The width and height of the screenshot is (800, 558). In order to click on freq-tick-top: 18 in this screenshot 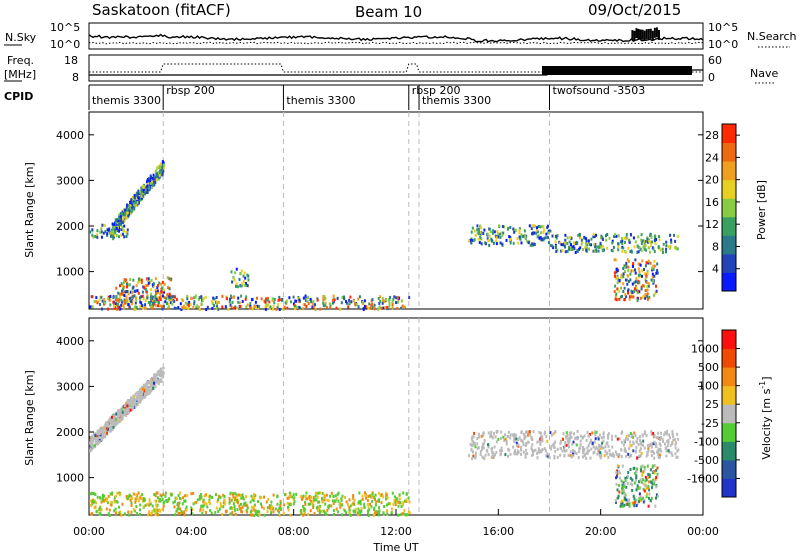, I will do `click(71, 60)`.